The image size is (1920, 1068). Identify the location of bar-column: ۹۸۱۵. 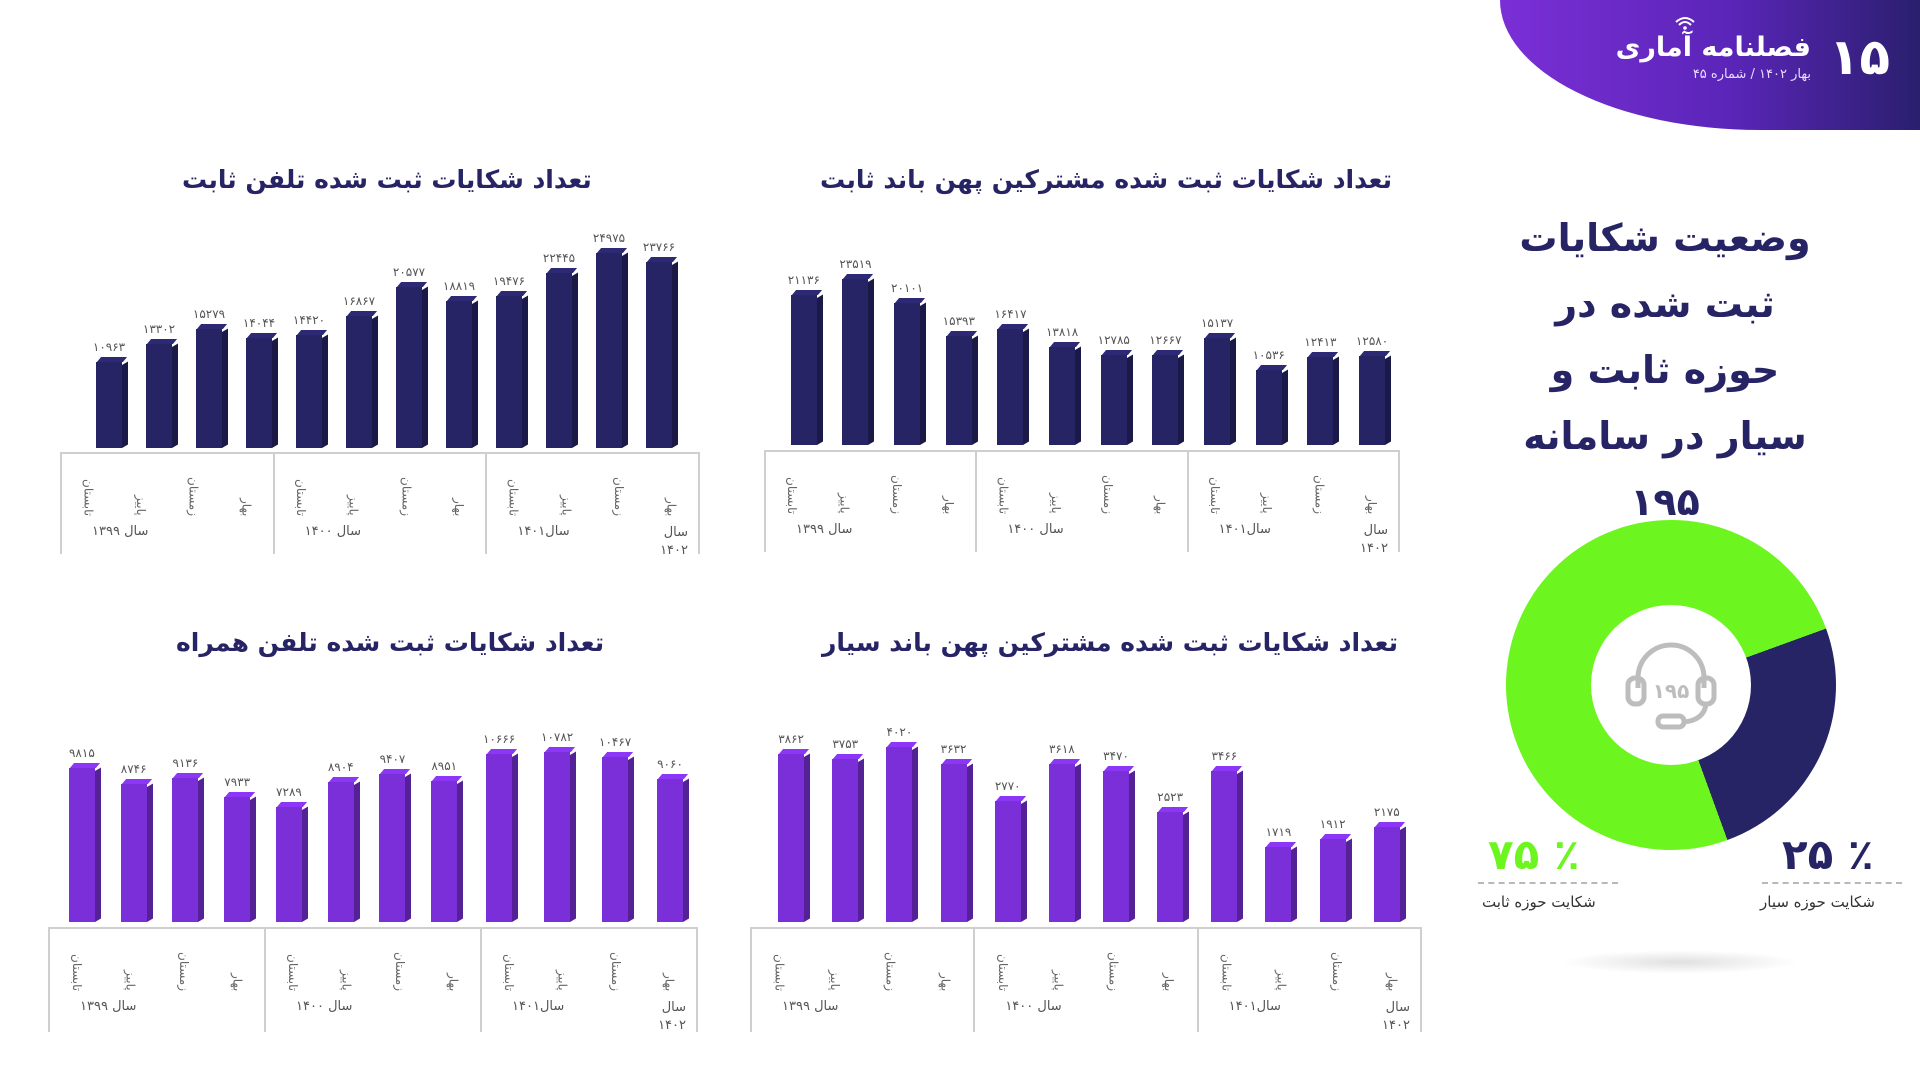
(81, 818).